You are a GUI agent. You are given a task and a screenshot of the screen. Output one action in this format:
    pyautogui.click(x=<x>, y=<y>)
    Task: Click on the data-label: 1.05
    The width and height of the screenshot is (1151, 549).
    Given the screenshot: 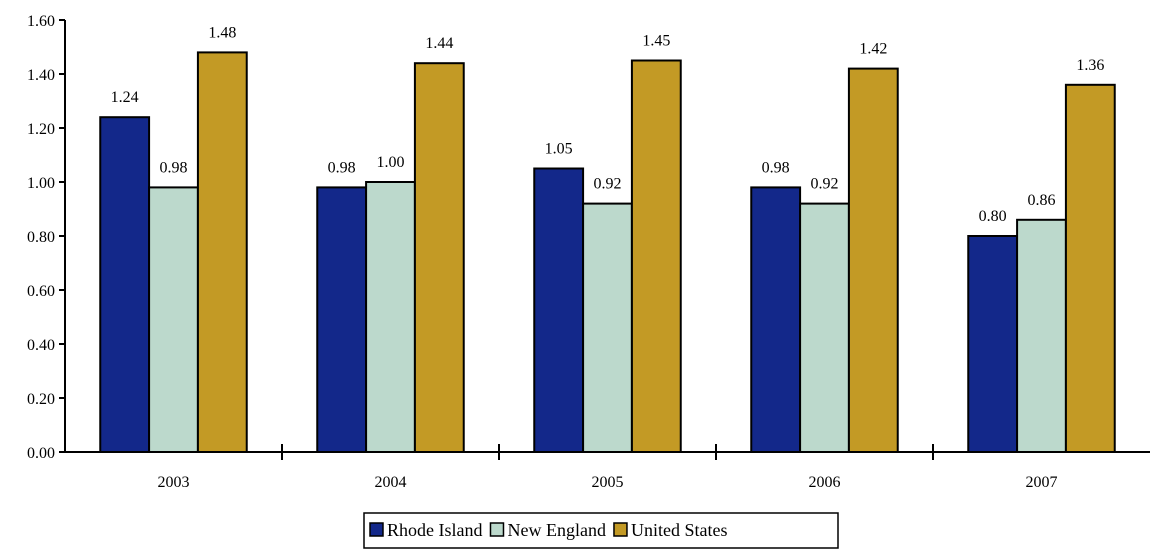 What is the action you would take?
    pyautogui.click(x=559, y=149)
    